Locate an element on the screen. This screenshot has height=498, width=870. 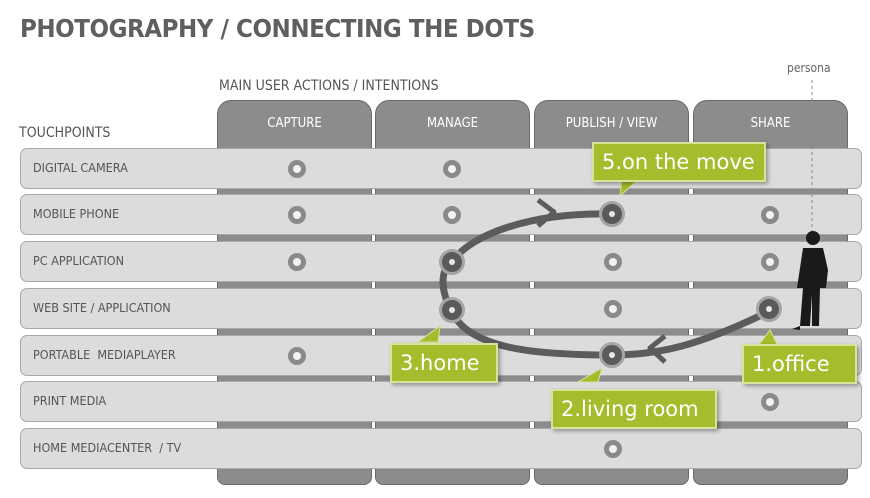
actions-heading: MAIN USER ACTIONS / INTENTIONS is located at coordinates (329, 86).